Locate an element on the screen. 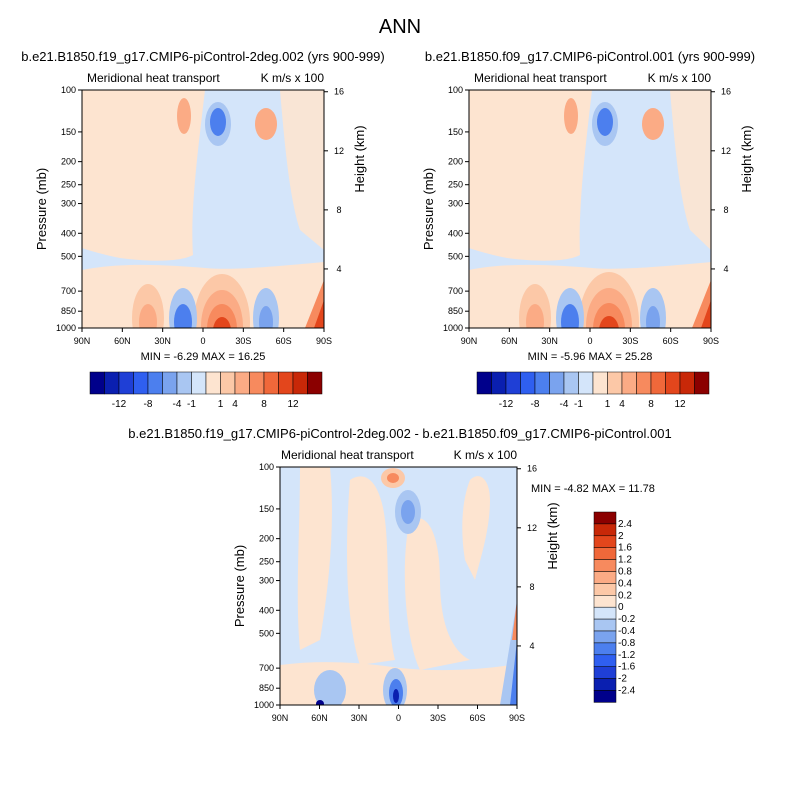  colorbar-label: -2.4 is located at coordinates (627, 691).